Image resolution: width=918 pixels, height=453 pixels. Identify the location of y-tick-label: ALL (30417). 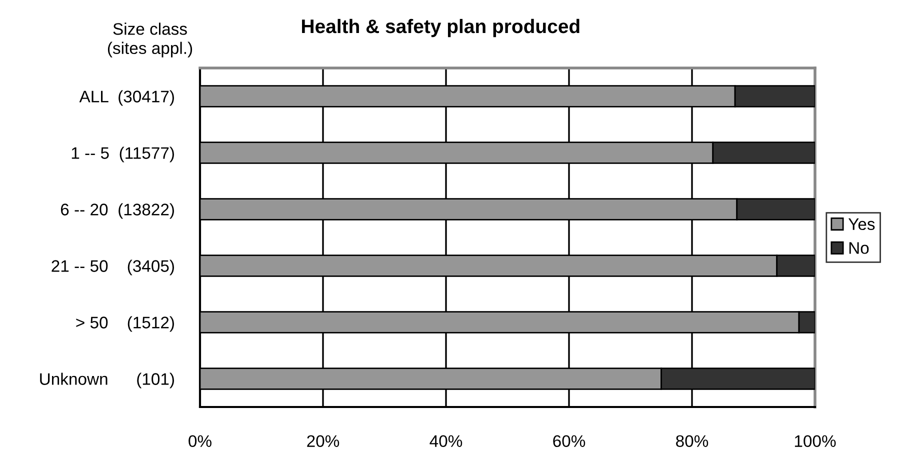
(126, 98).